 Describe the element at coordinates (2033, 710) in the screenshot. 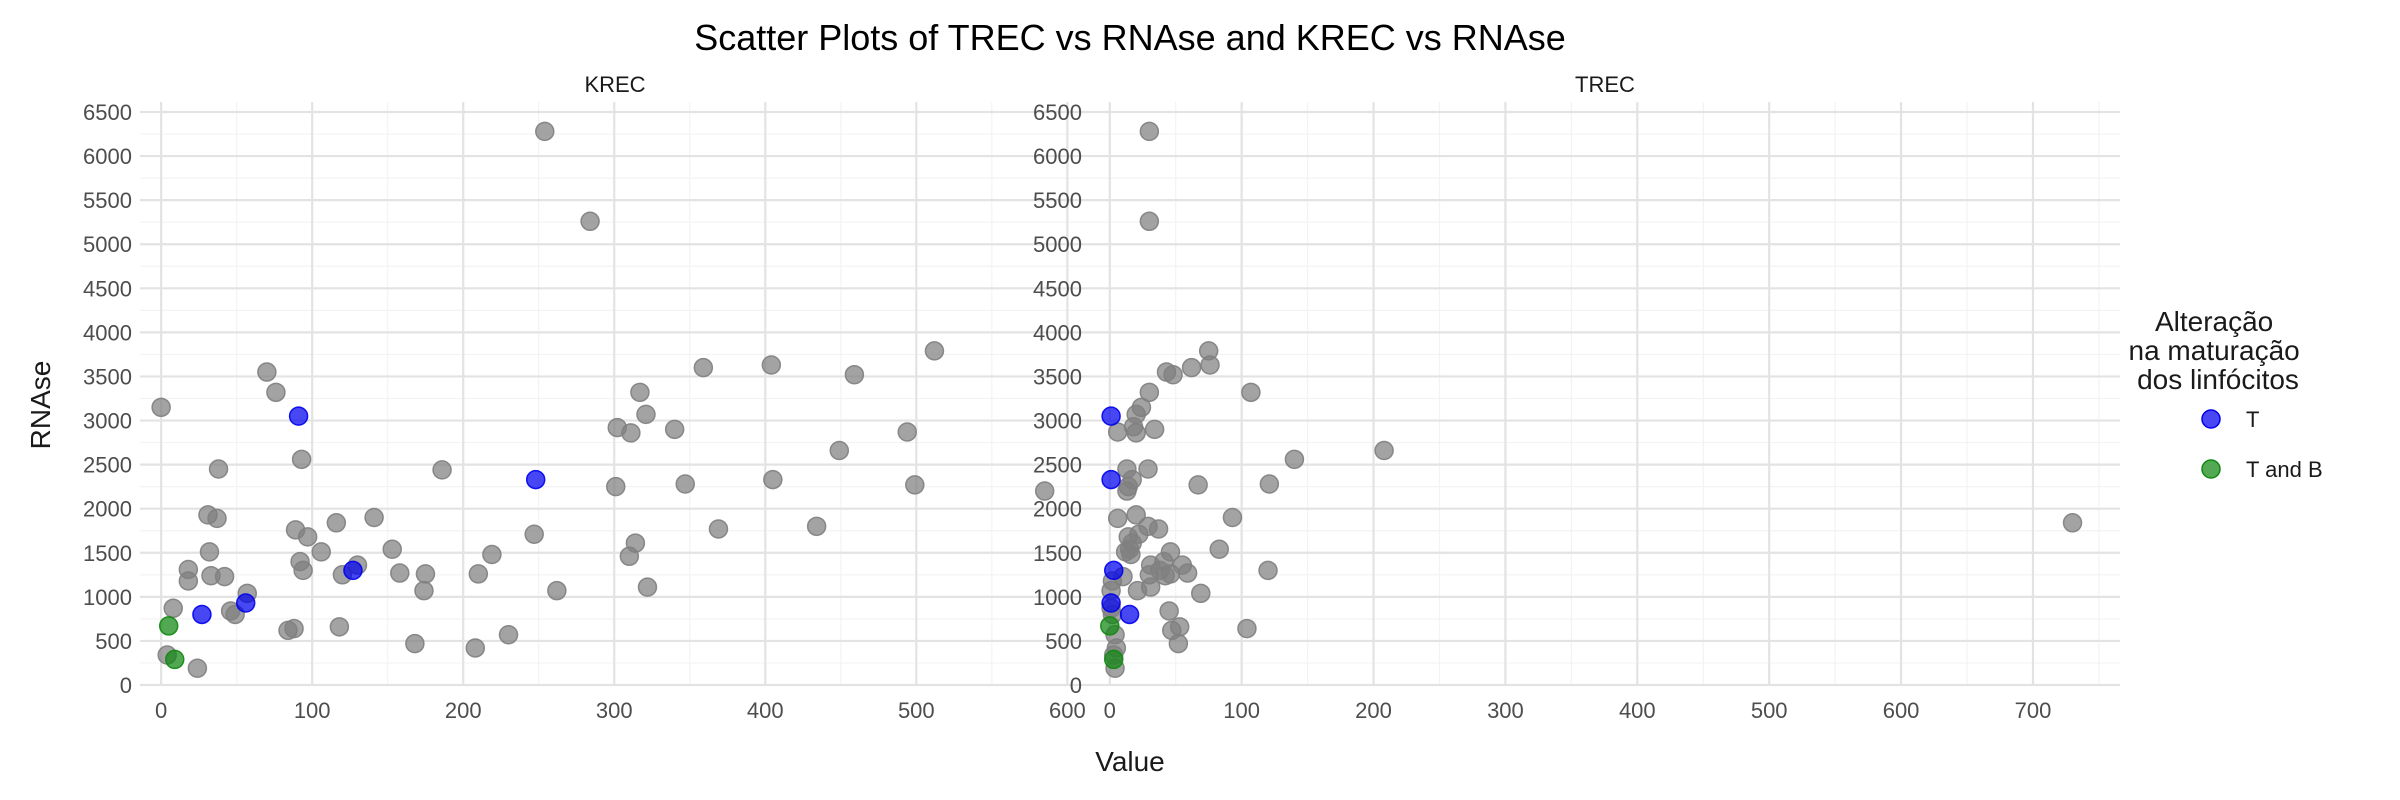

I see `x-tick-label: 700` at that location.